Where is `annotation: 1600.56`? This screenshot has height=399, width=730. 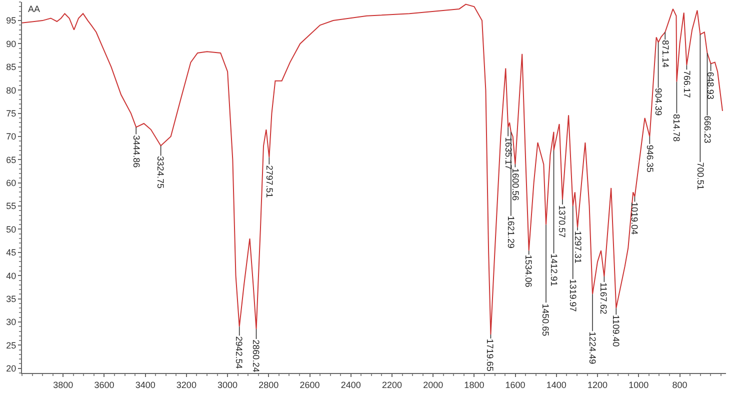
annotation: 1600.56 is located at coordinates (515, 184).